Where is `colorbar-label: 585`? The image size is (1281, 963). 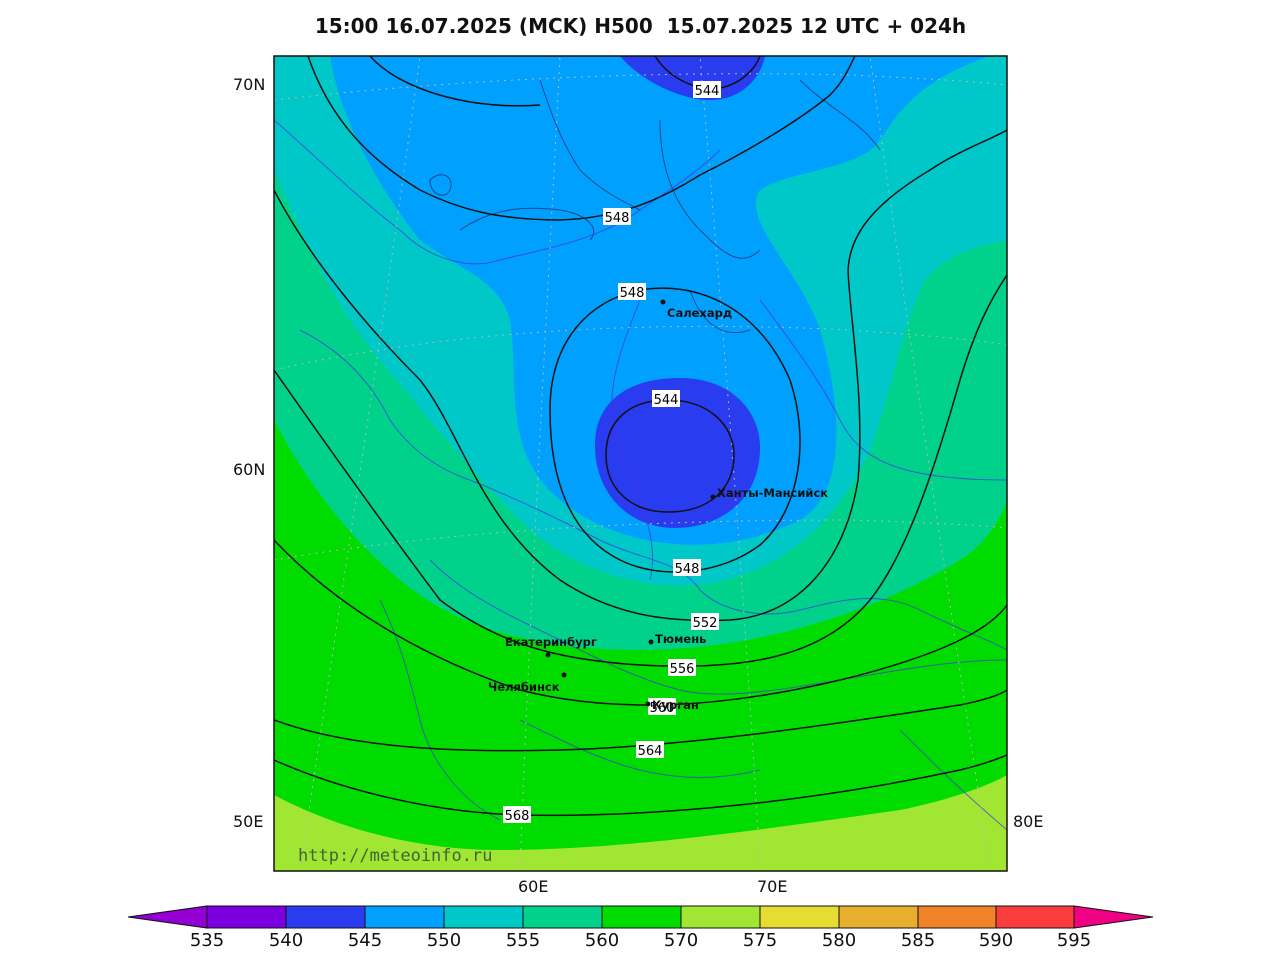 colorbar-label: 585 is located at coordinates (918, 940).